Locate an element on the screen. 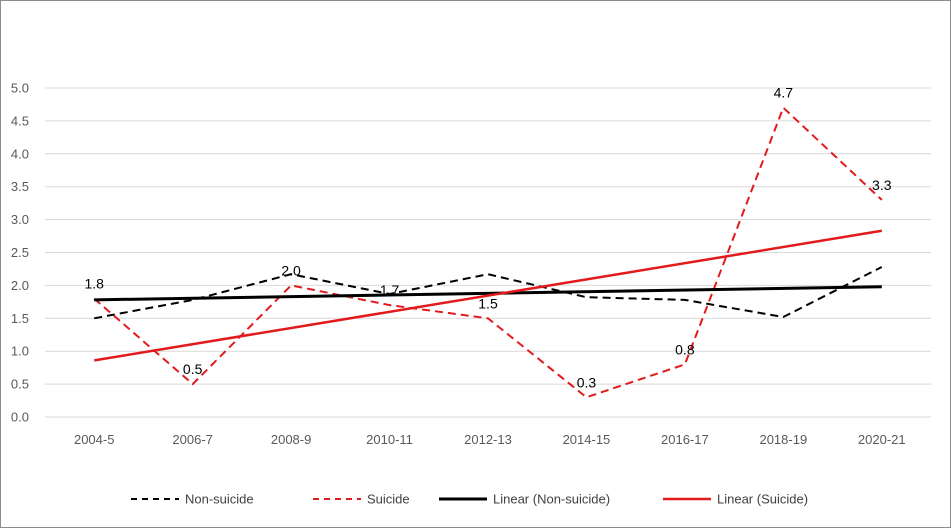 The width and height of the screenshot is (951, 529). x-tick-label: 2014-15 is located at coordinates (587, 439).